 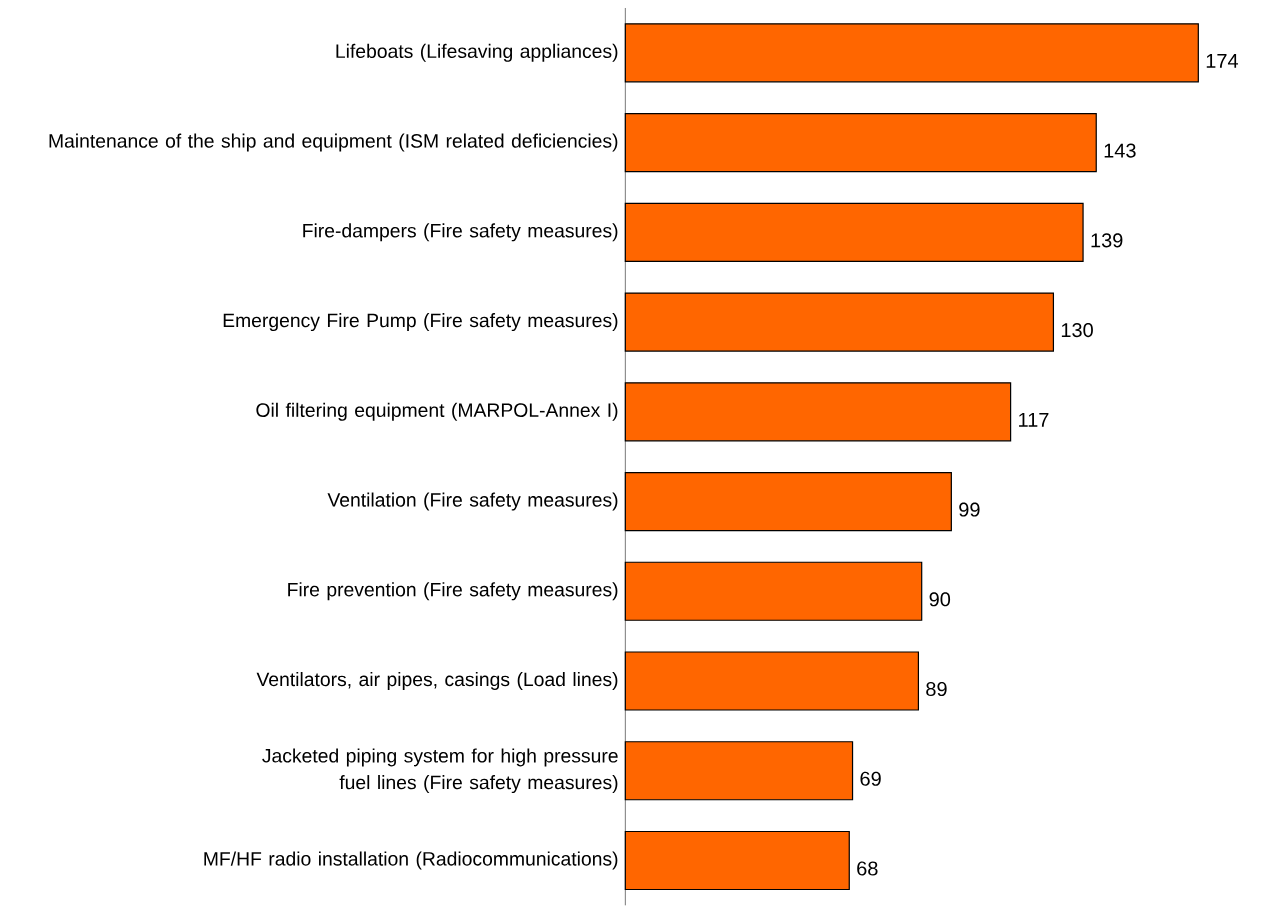 What do you see at coordinates (411, 860) in the screenshot?
I see `y-tick-label: MF/HF radio installation (Radiocommunications)` at bounding box center [411, 860].